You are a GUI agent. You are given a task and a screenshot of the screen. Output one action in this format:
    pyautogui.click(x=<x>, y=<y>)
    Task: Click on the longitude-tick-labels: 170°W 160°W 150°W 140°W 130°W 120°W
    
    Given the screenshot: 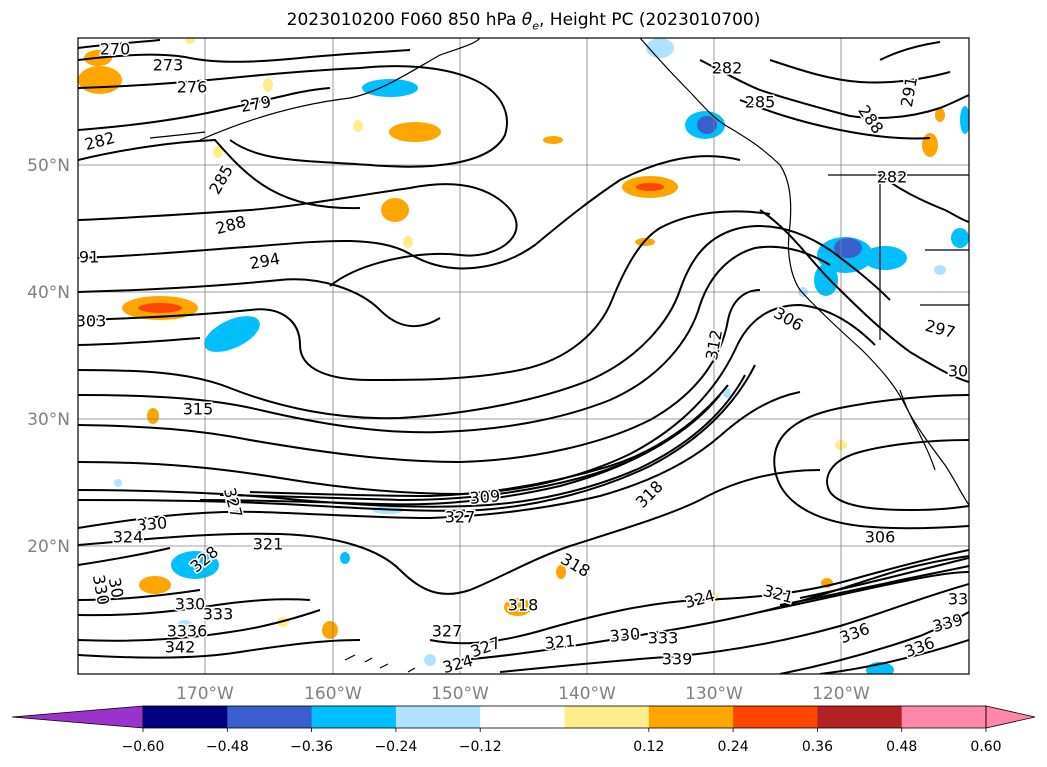 What is the action you would take?
    pyautogui.click(x=523, y=694)
    